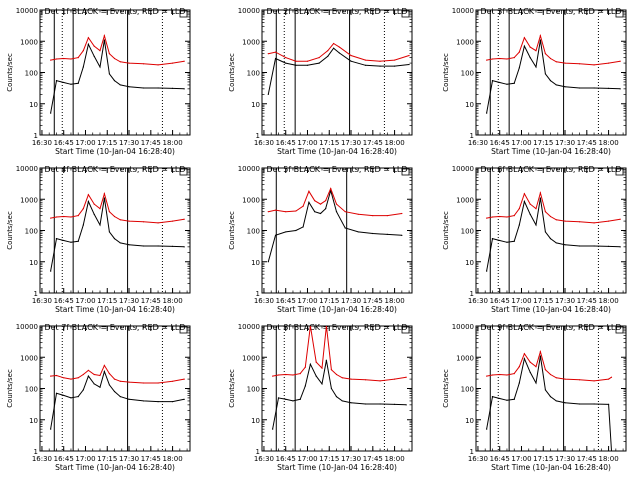 The height and width of the screenshot is (480, 640). What do you see at coordinates (114, 169) in the screenshot?
I see `panel-title: Det 4f BLACK = Events, RED = LLD` at bounding box center [114, 169].